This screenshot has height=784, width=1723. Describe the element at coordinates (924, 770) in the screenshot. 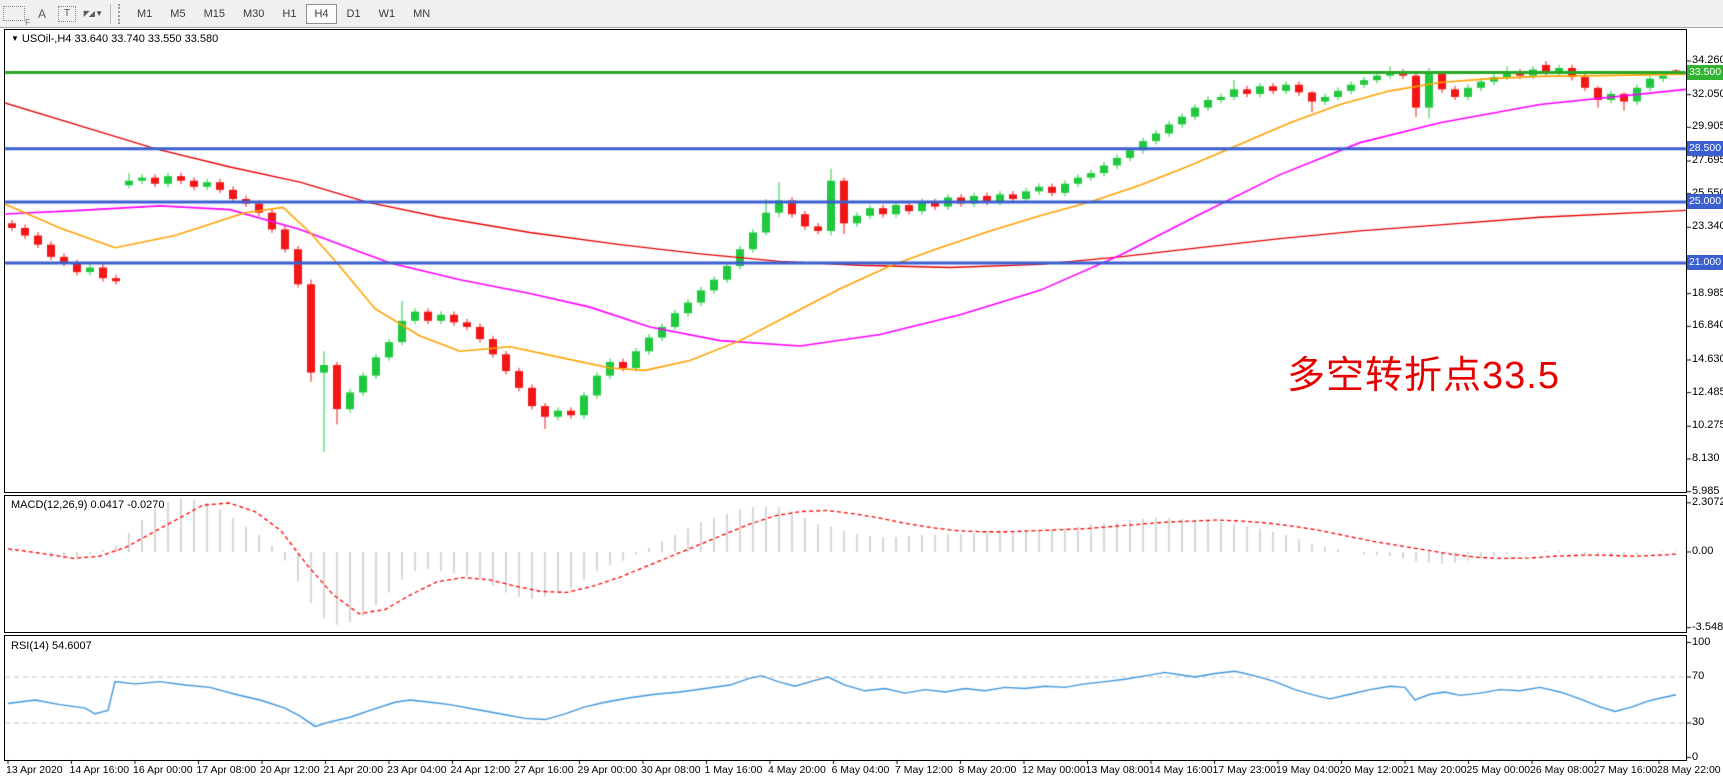

I see `date-axis-label: 7 May 12:00` at that location.